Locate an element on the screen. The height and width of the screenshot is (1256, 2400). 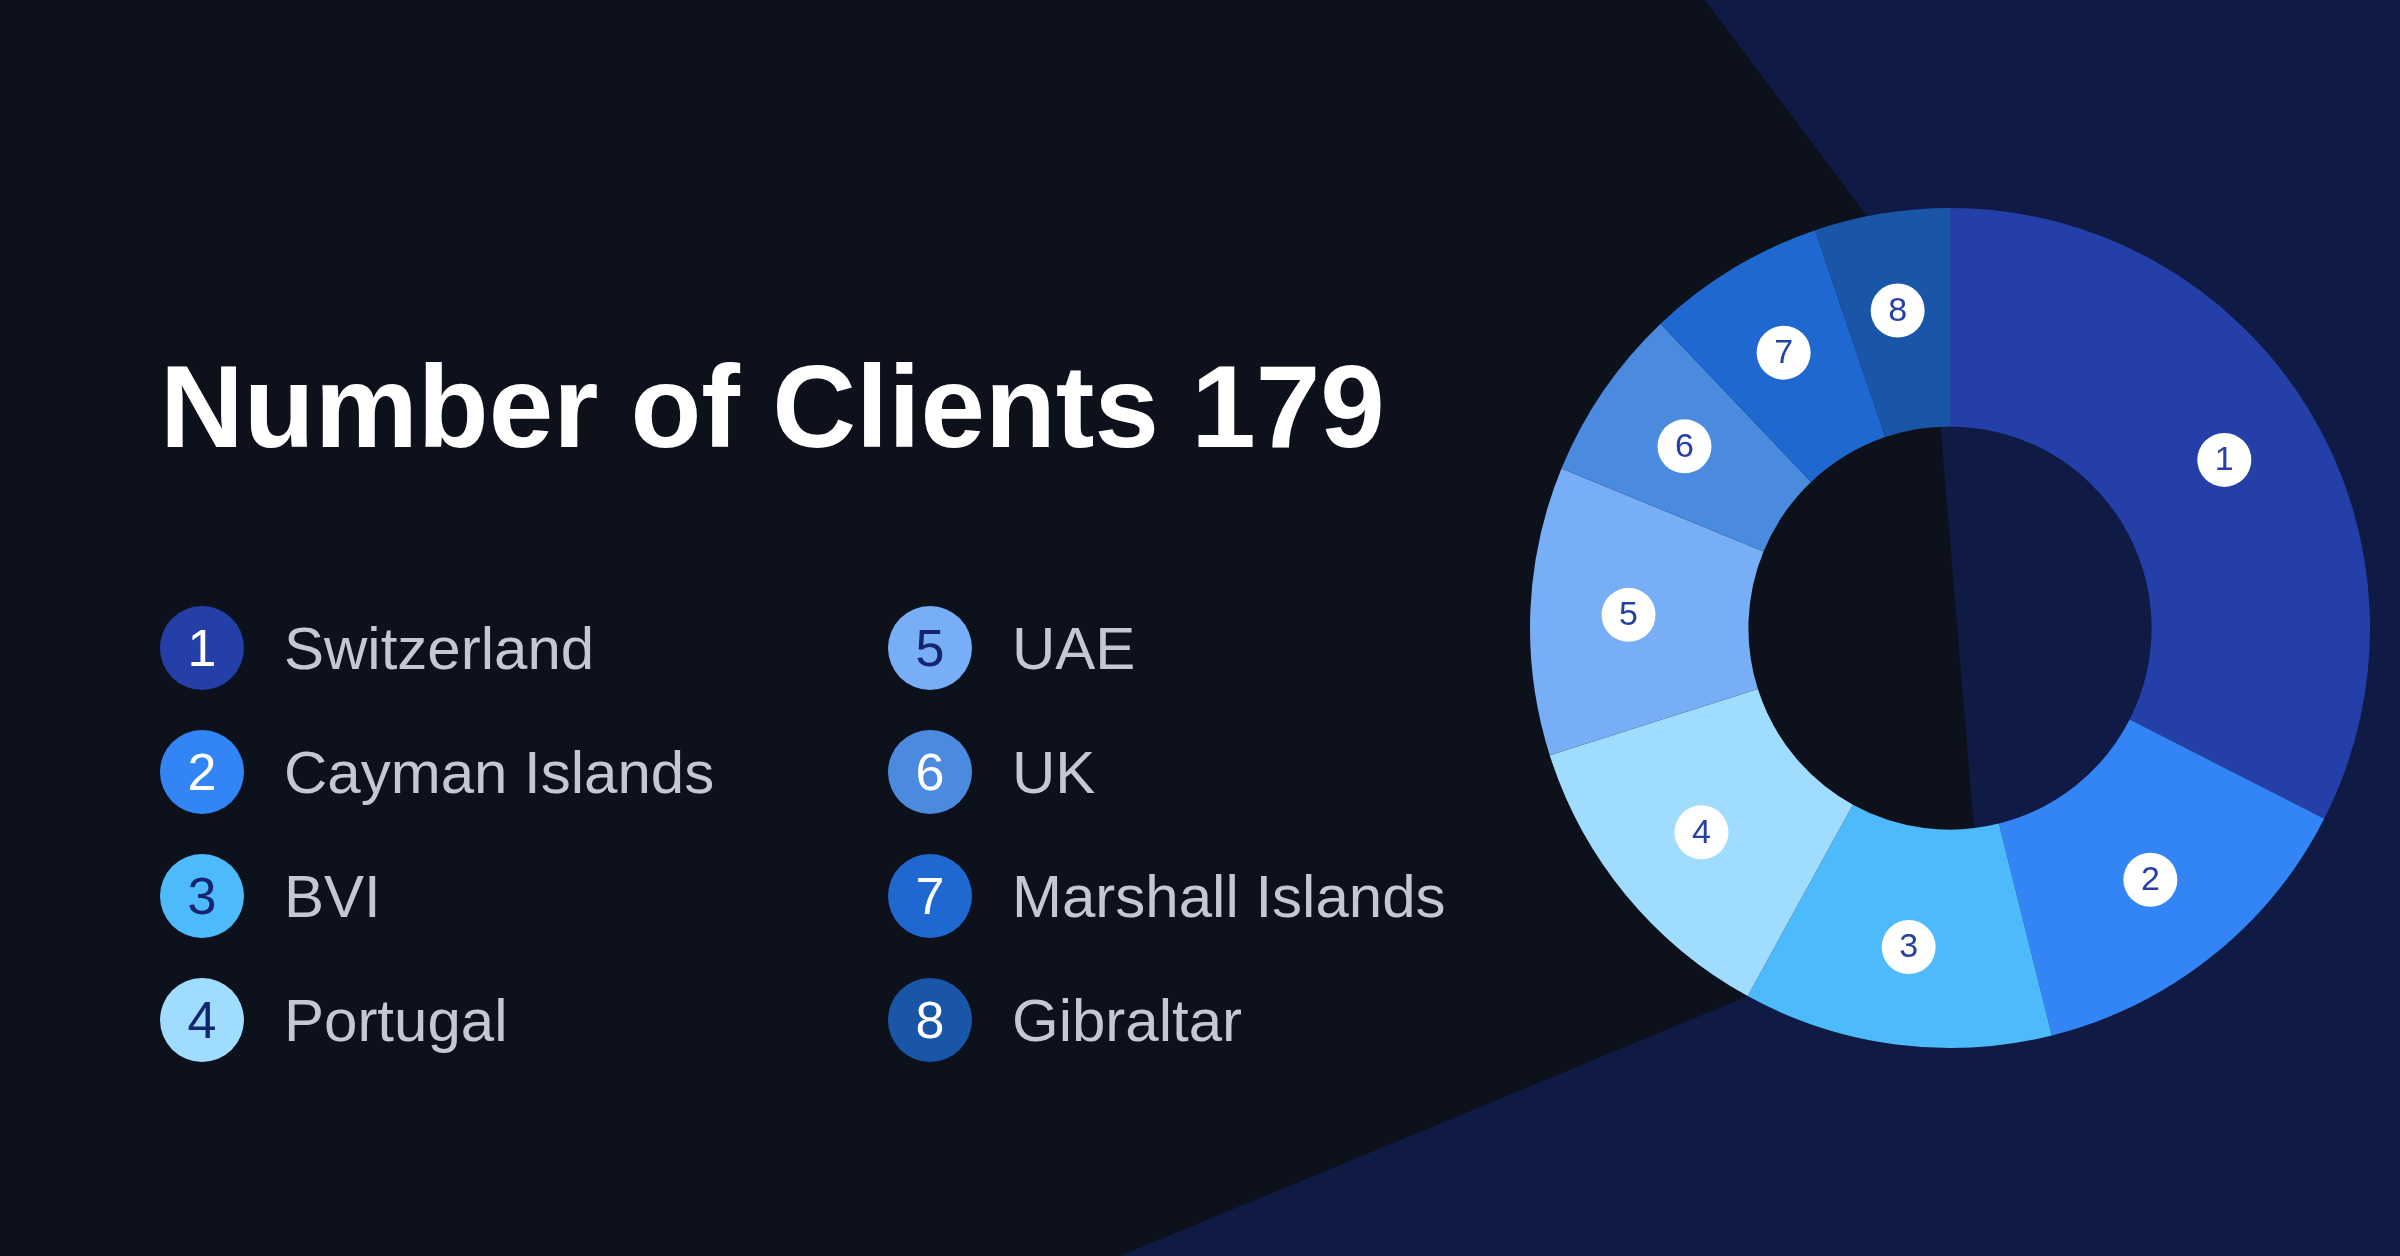
legend-label: Gibraltar is located at coordinates (1127, 1020).